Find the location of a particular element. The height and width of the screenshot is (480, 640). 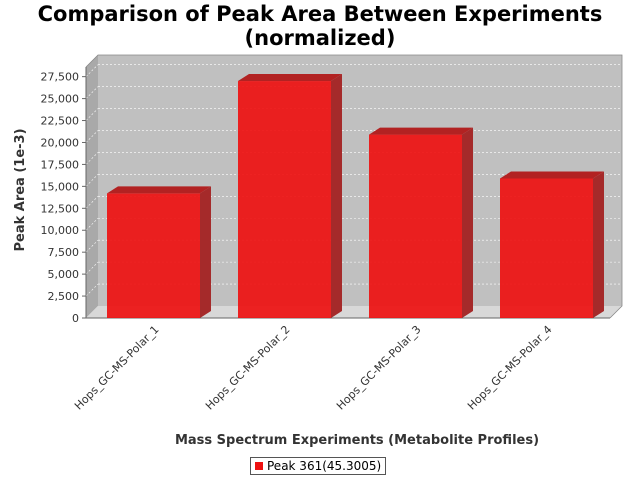

legend: Peak 361(45.3005) is located at coordinates (318, 466).